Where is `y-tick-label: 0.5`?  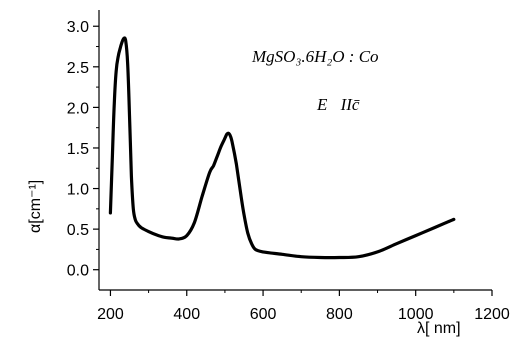
y-tick-label: 0.5 is located at coordinates (78, 230).